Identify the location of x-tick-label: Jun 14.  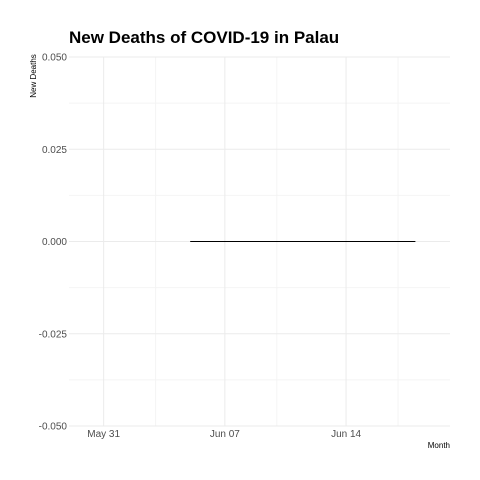
(346, 434).